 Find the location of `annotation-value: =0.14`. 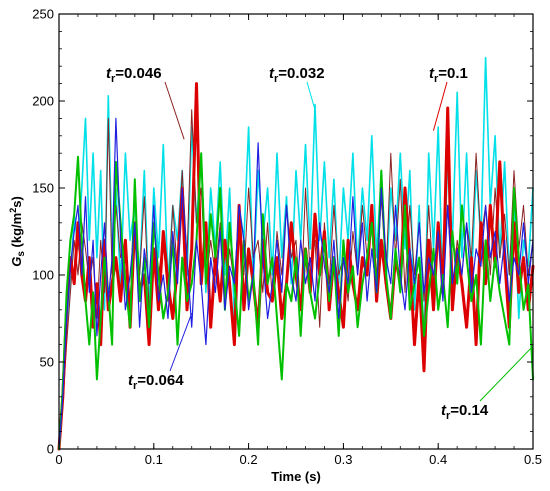

annotation-value: =0.14 is located at coordinates (469, 410).